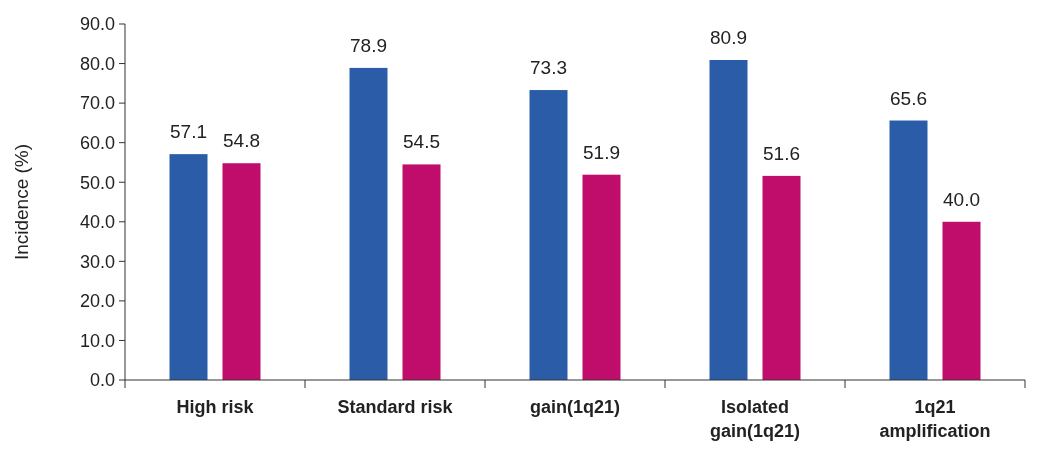  I want to click on x-tick-label: Standard risk, so click(395, 407).